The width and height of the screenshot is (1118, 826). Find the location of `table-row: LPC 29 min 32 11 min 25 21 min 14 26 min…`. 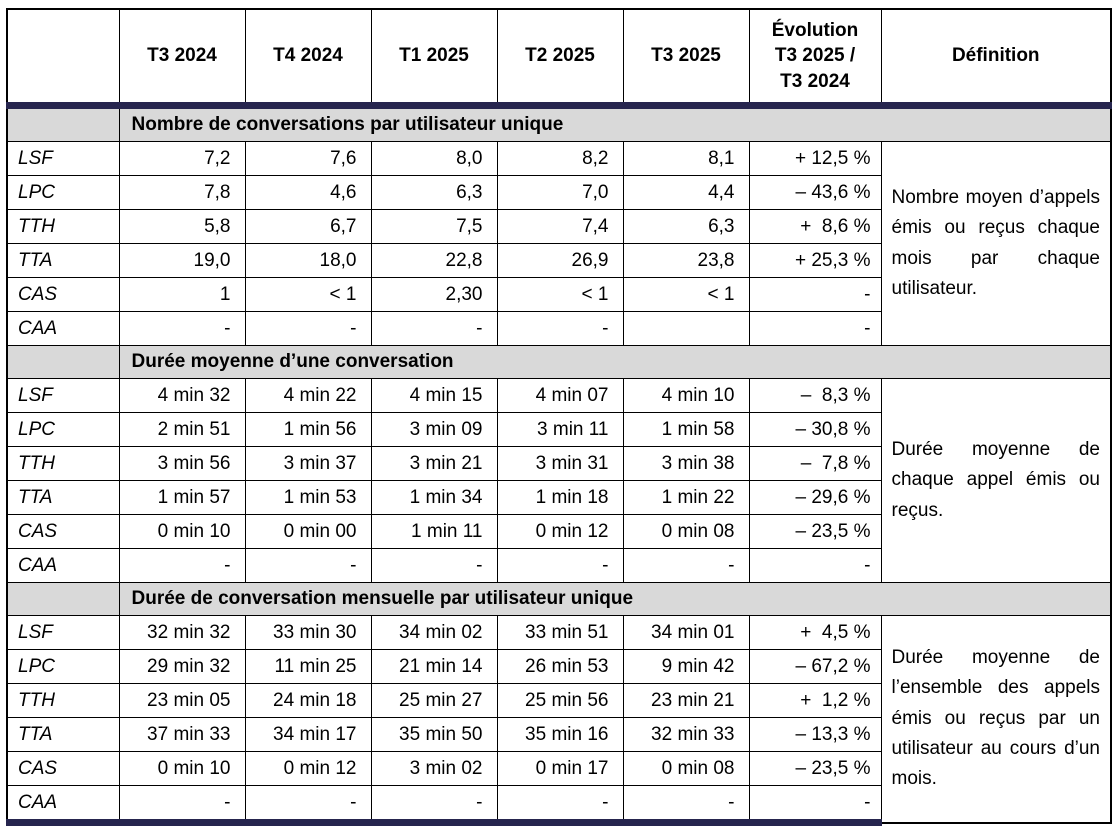

table-row: LPC 29 min 32 11 min 25 21 min 14 26 min… is located at coordinates (558, 666).